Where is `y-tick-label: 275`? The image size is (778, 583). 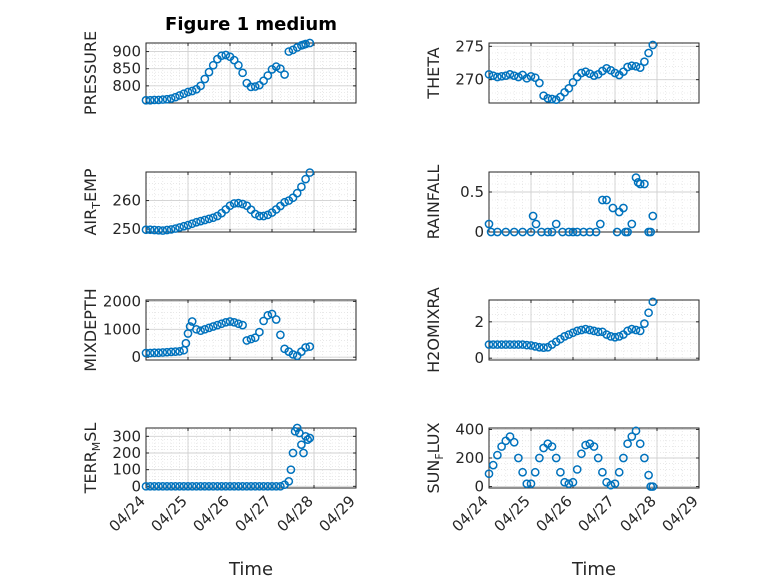
y-tick-label: 275 is located at coordinates (469, 46).